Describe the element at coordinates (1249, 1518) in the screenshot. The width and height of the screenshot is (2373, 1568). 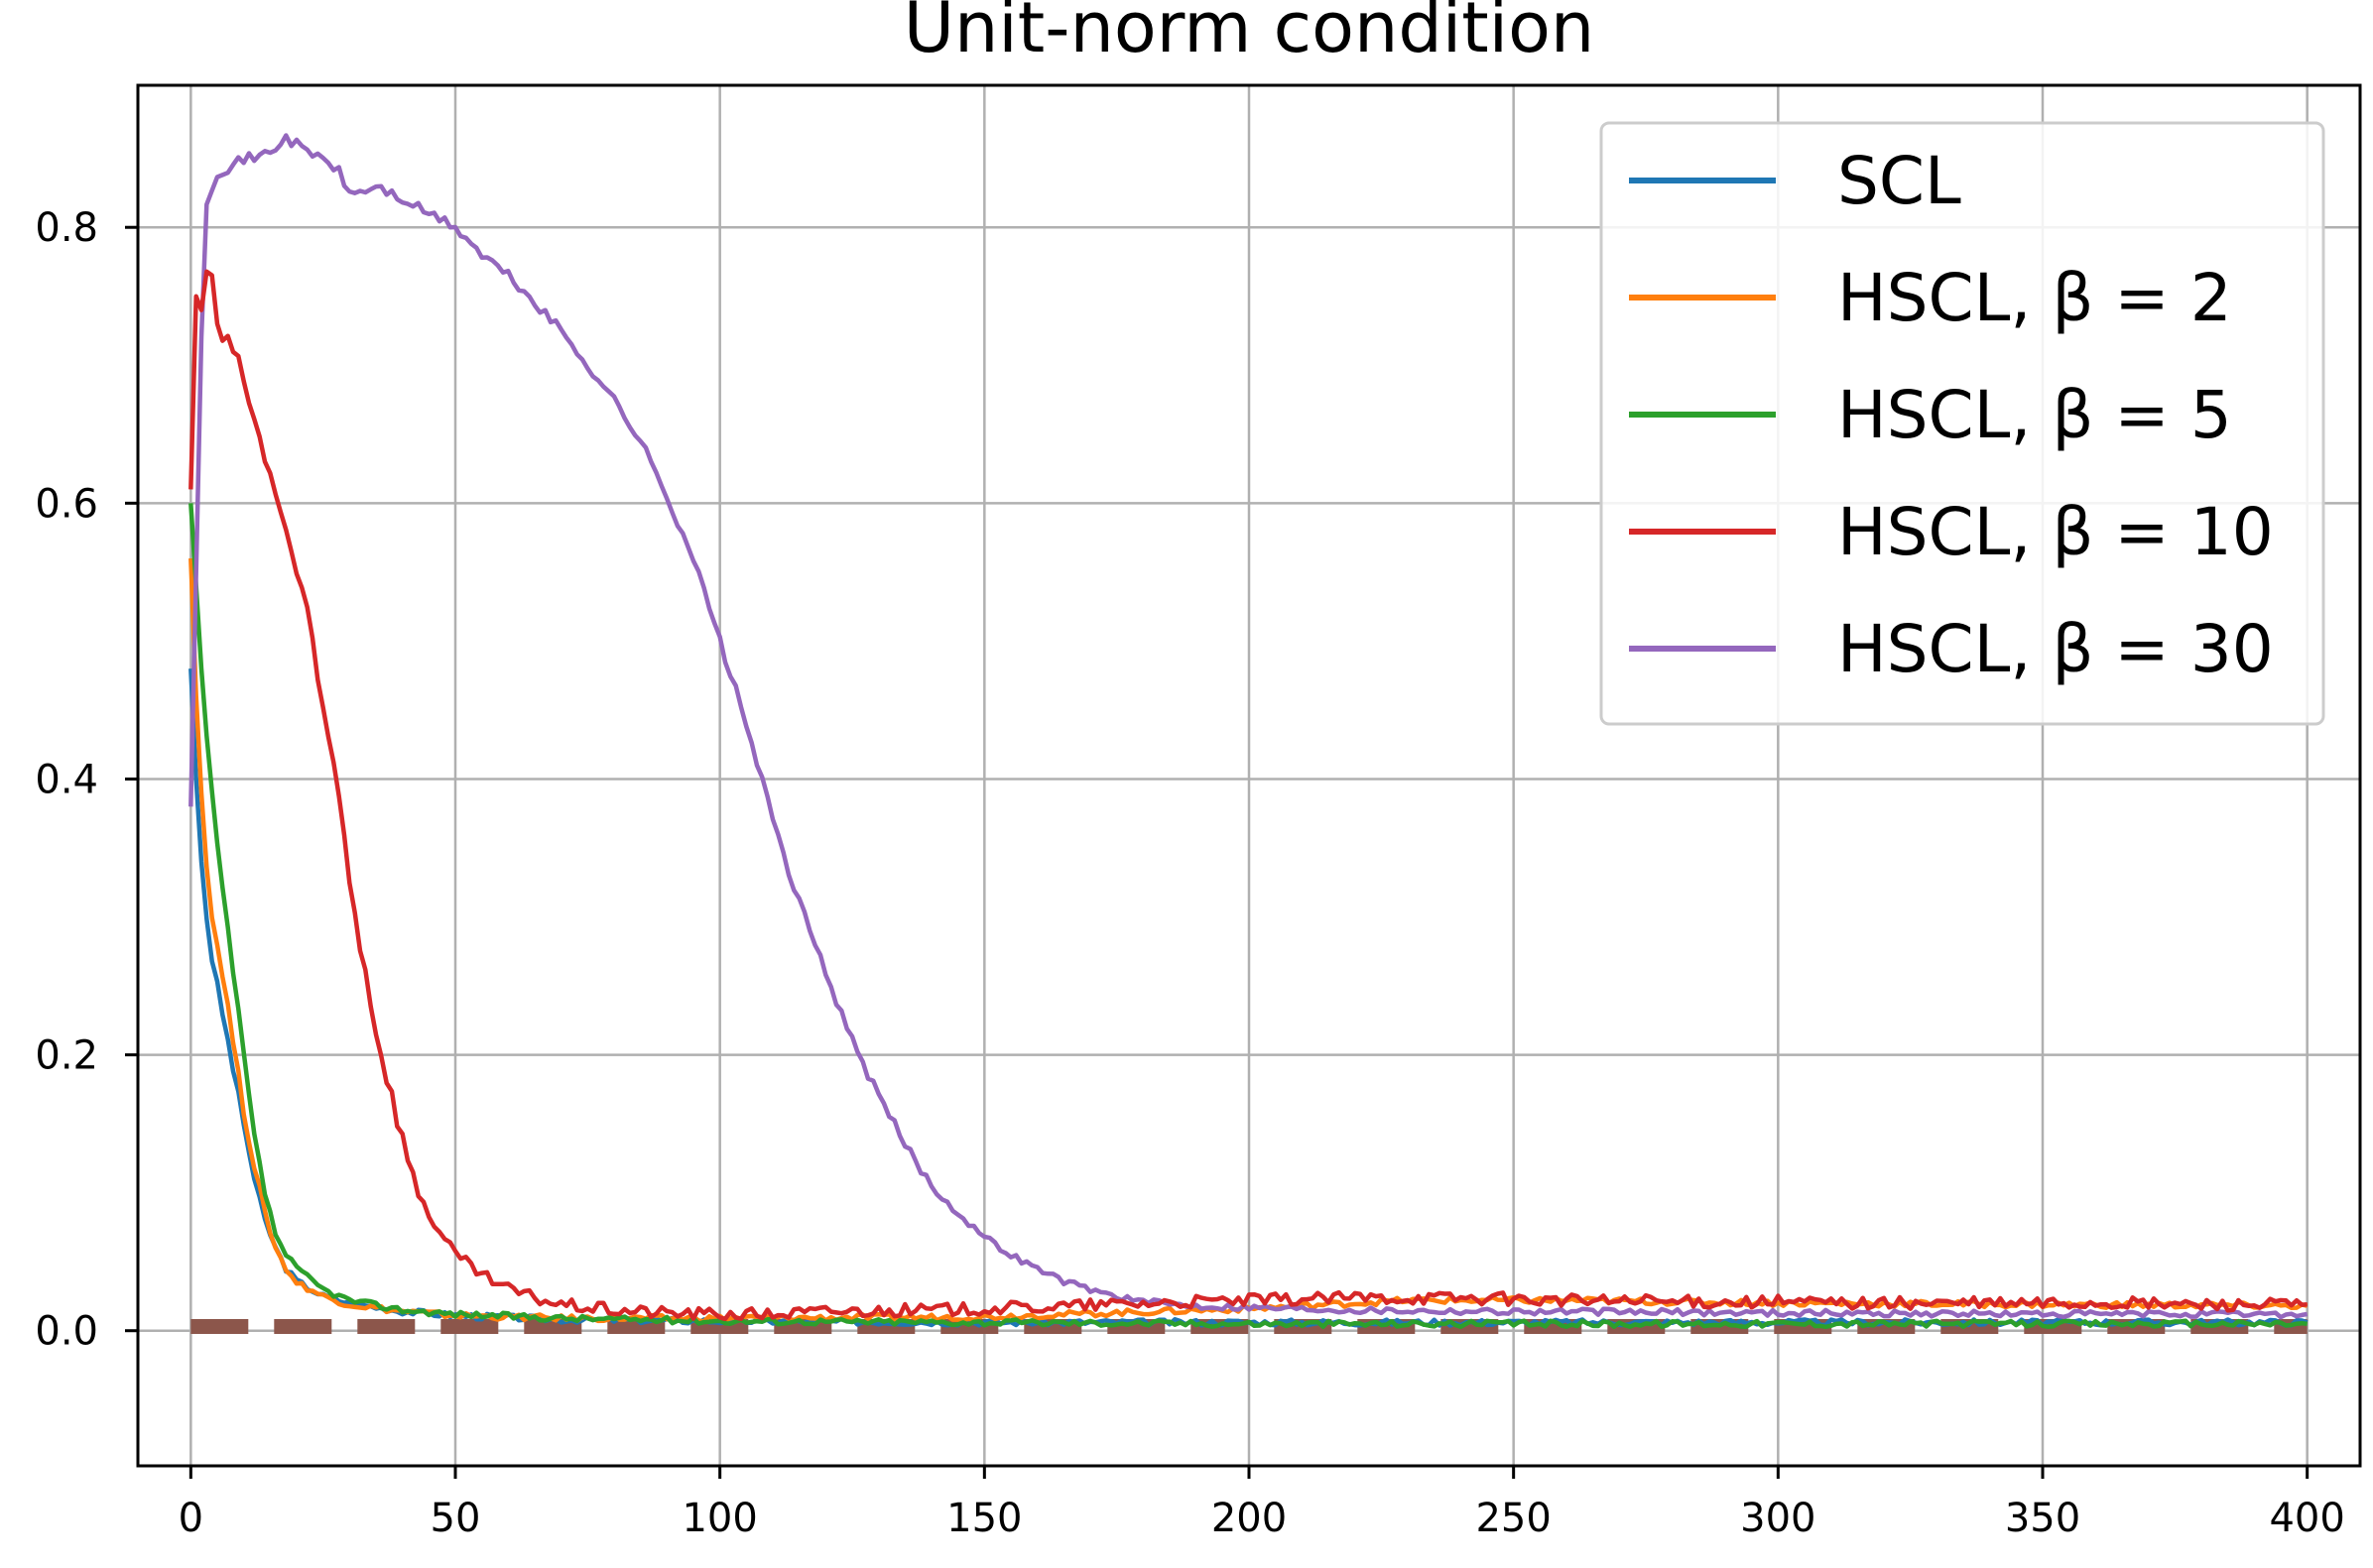
I see `x-tick-label: 200` at that location.